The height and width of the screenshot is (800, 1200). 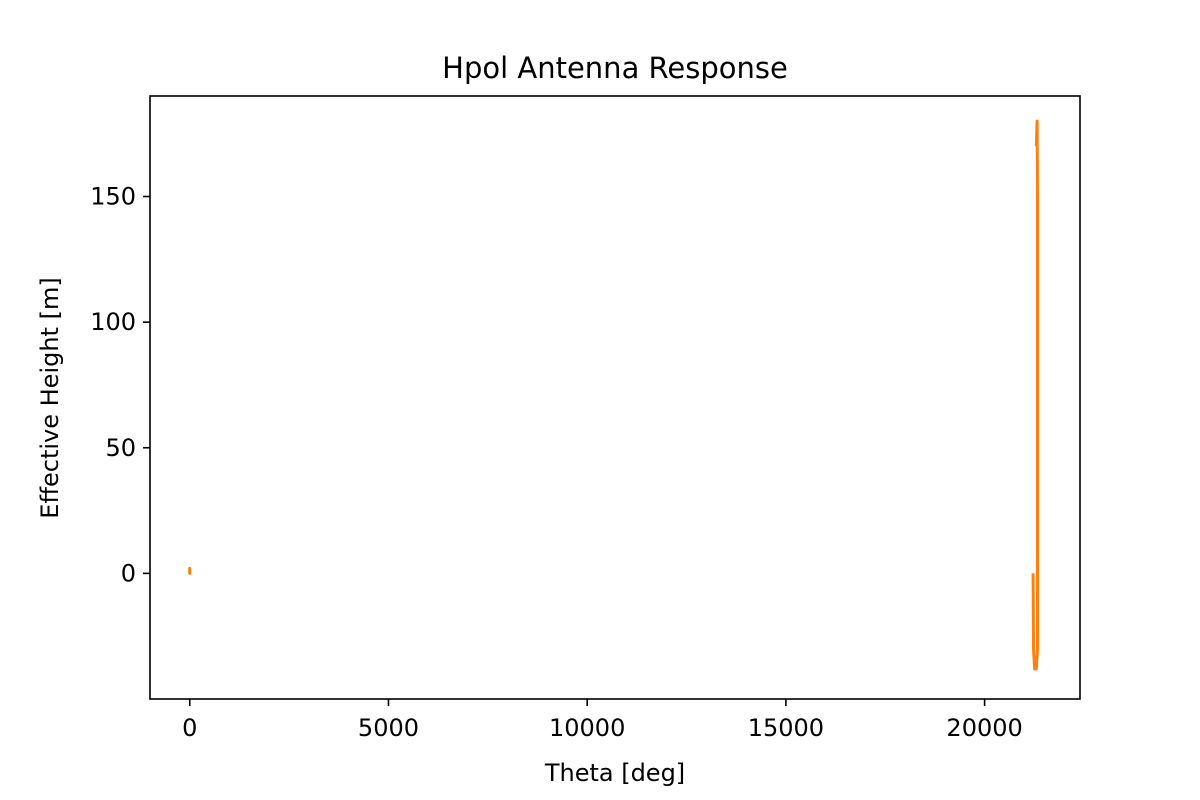 What do you see at coordinates (1035, 395) in the screenshot?
I see `series-line` at bounding box center [1035, 395].